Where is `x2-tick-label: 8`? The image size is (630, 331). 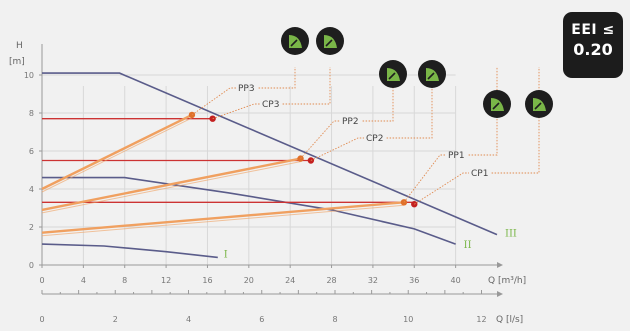 x2-tick-label: 8 is located at coordinates (334, 319).